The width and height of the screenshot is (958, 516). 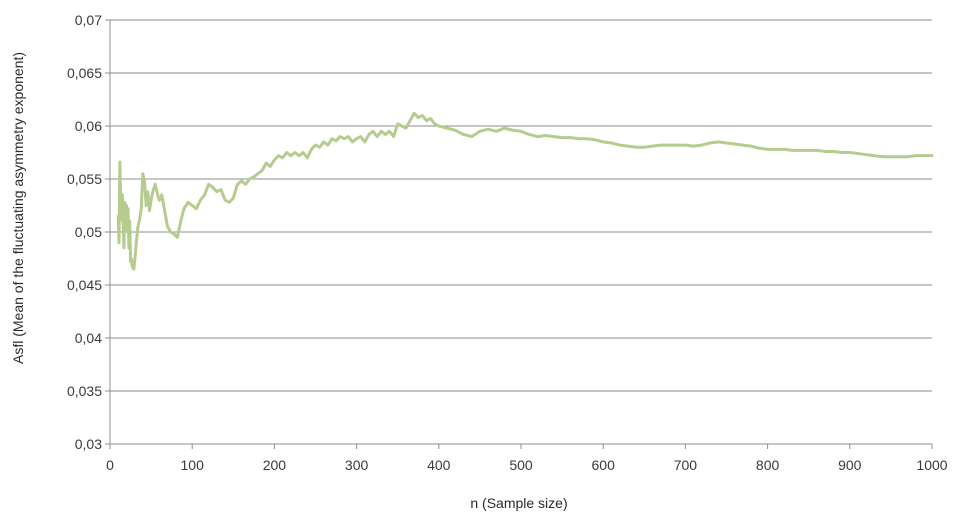 What do you see at coordinates (88, 444) in the screenshot?
I see `y-tick-label: 0,03` at bounding box center [88, 444].